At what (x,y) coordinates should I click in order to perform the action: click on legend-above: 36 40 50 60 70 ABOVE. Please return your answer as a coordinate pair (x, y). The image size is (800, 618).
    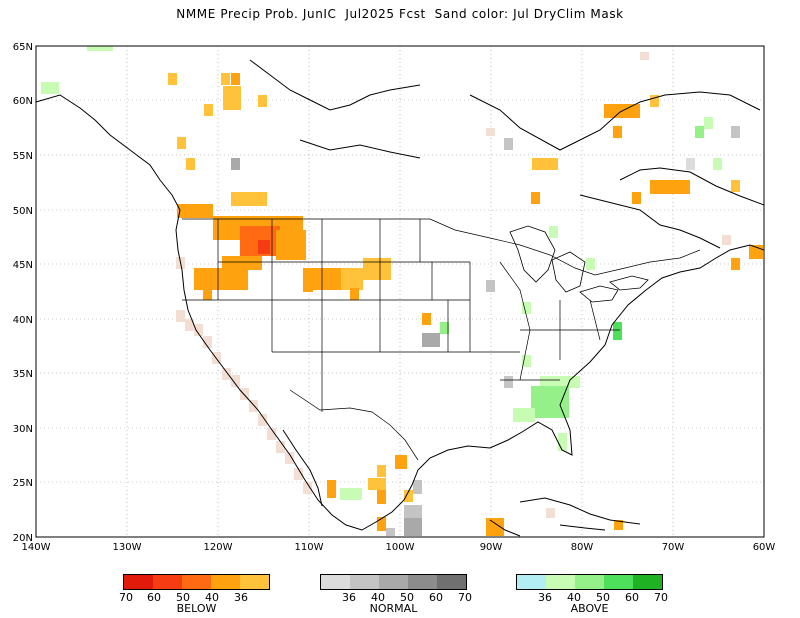
    Looking at the image, I should click on (592, 594).